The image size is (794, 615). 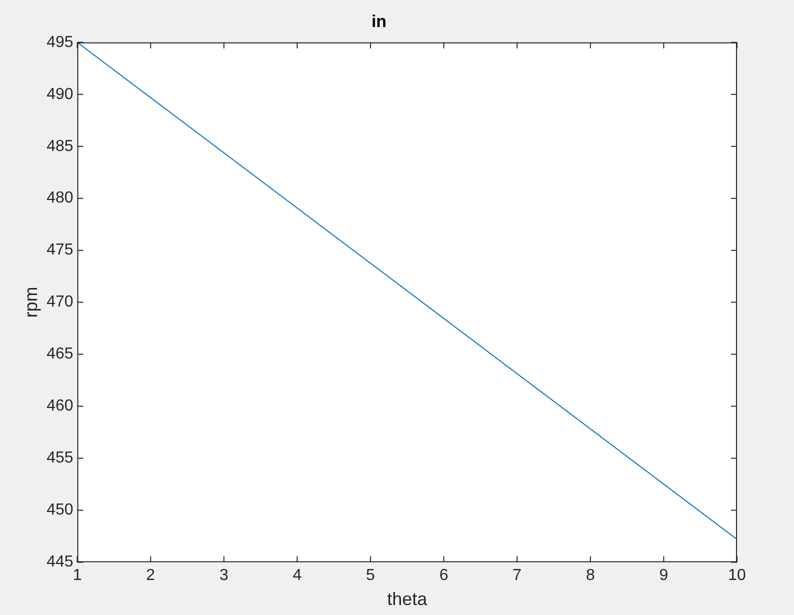 What do you see at coordinates (517, 575) in the screenshot?
I see `x-tick-label: 7` at bounding box center [517, 575].